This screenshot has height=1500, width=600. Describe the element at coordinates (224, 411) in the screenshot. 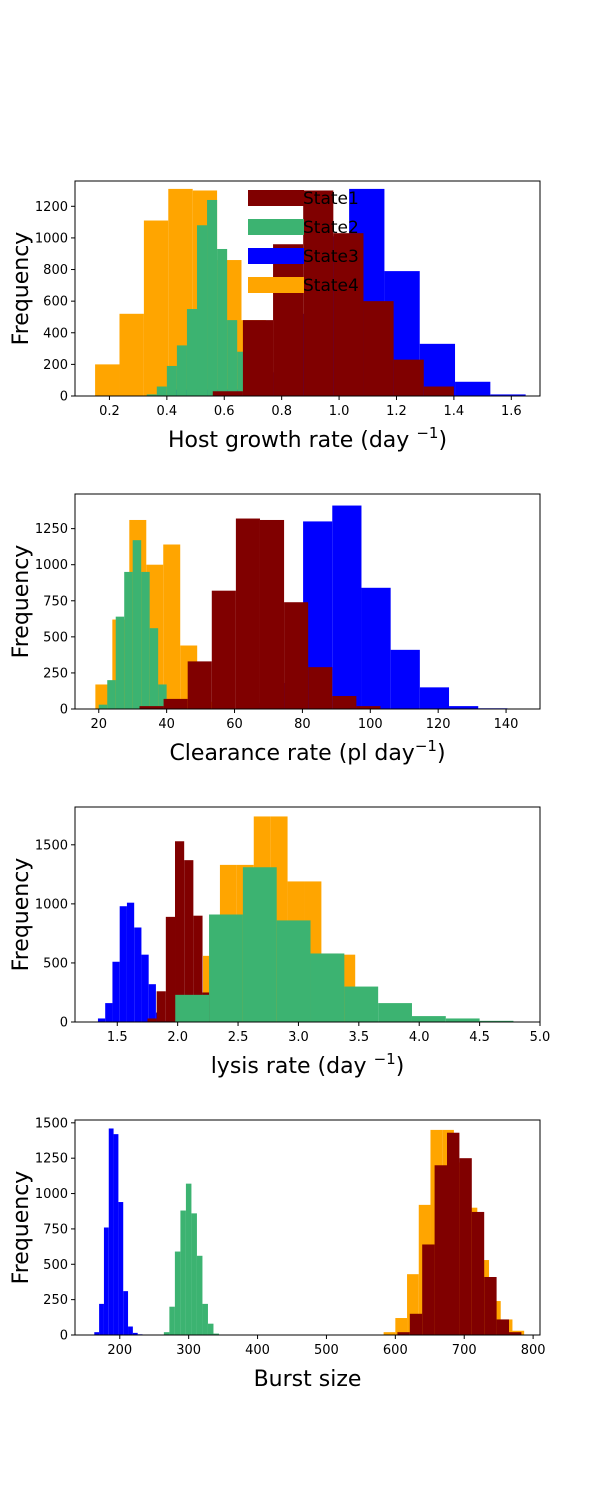

I see `x-tick-label: 0.6` at that location.